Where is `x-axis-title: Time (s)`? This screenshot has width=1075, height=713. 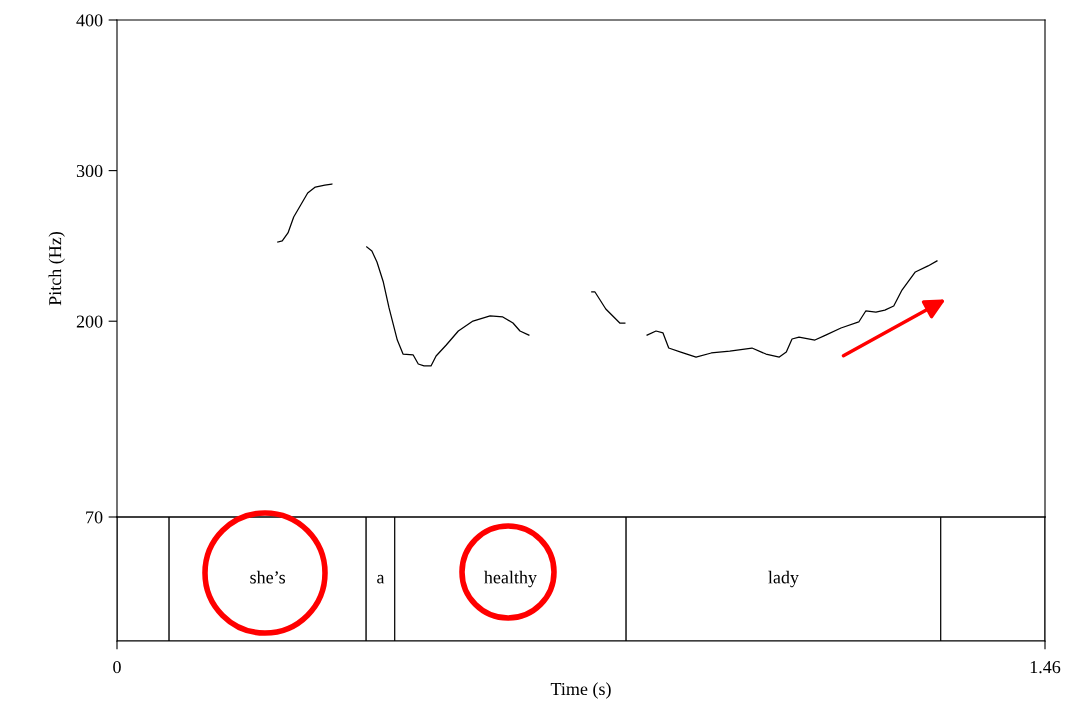 x-axis-title: Time (s) is located at coordinates (580, 690).